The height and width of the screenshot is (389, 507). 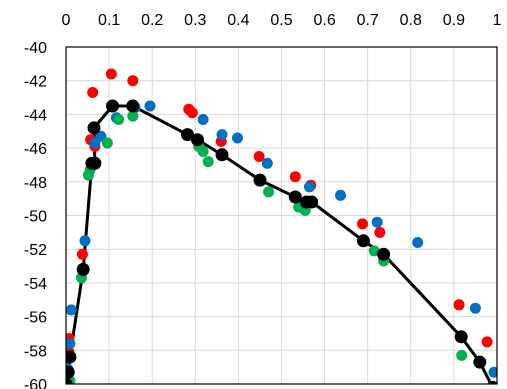 I want to click on y-tick-label: -56, so click(x=35, y=318).